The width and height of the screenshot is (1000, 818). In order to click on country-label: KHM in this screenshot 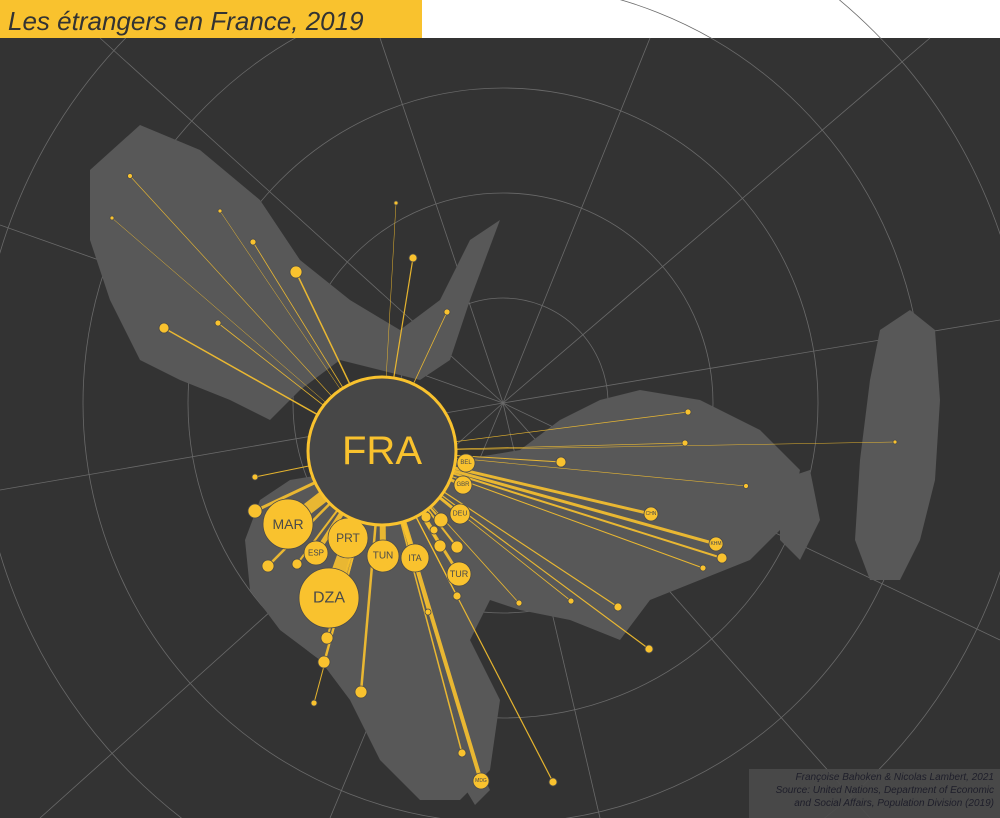, I will do `click(715, 544)`.